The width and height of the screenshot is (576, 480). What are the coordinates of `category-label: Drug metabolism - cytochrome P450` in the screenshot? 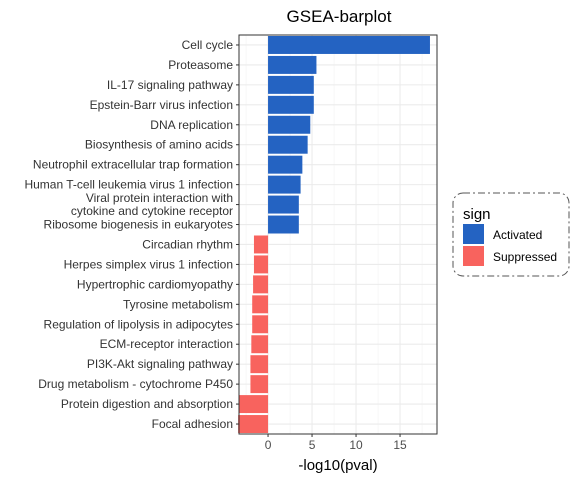 It's located at (135, 384).